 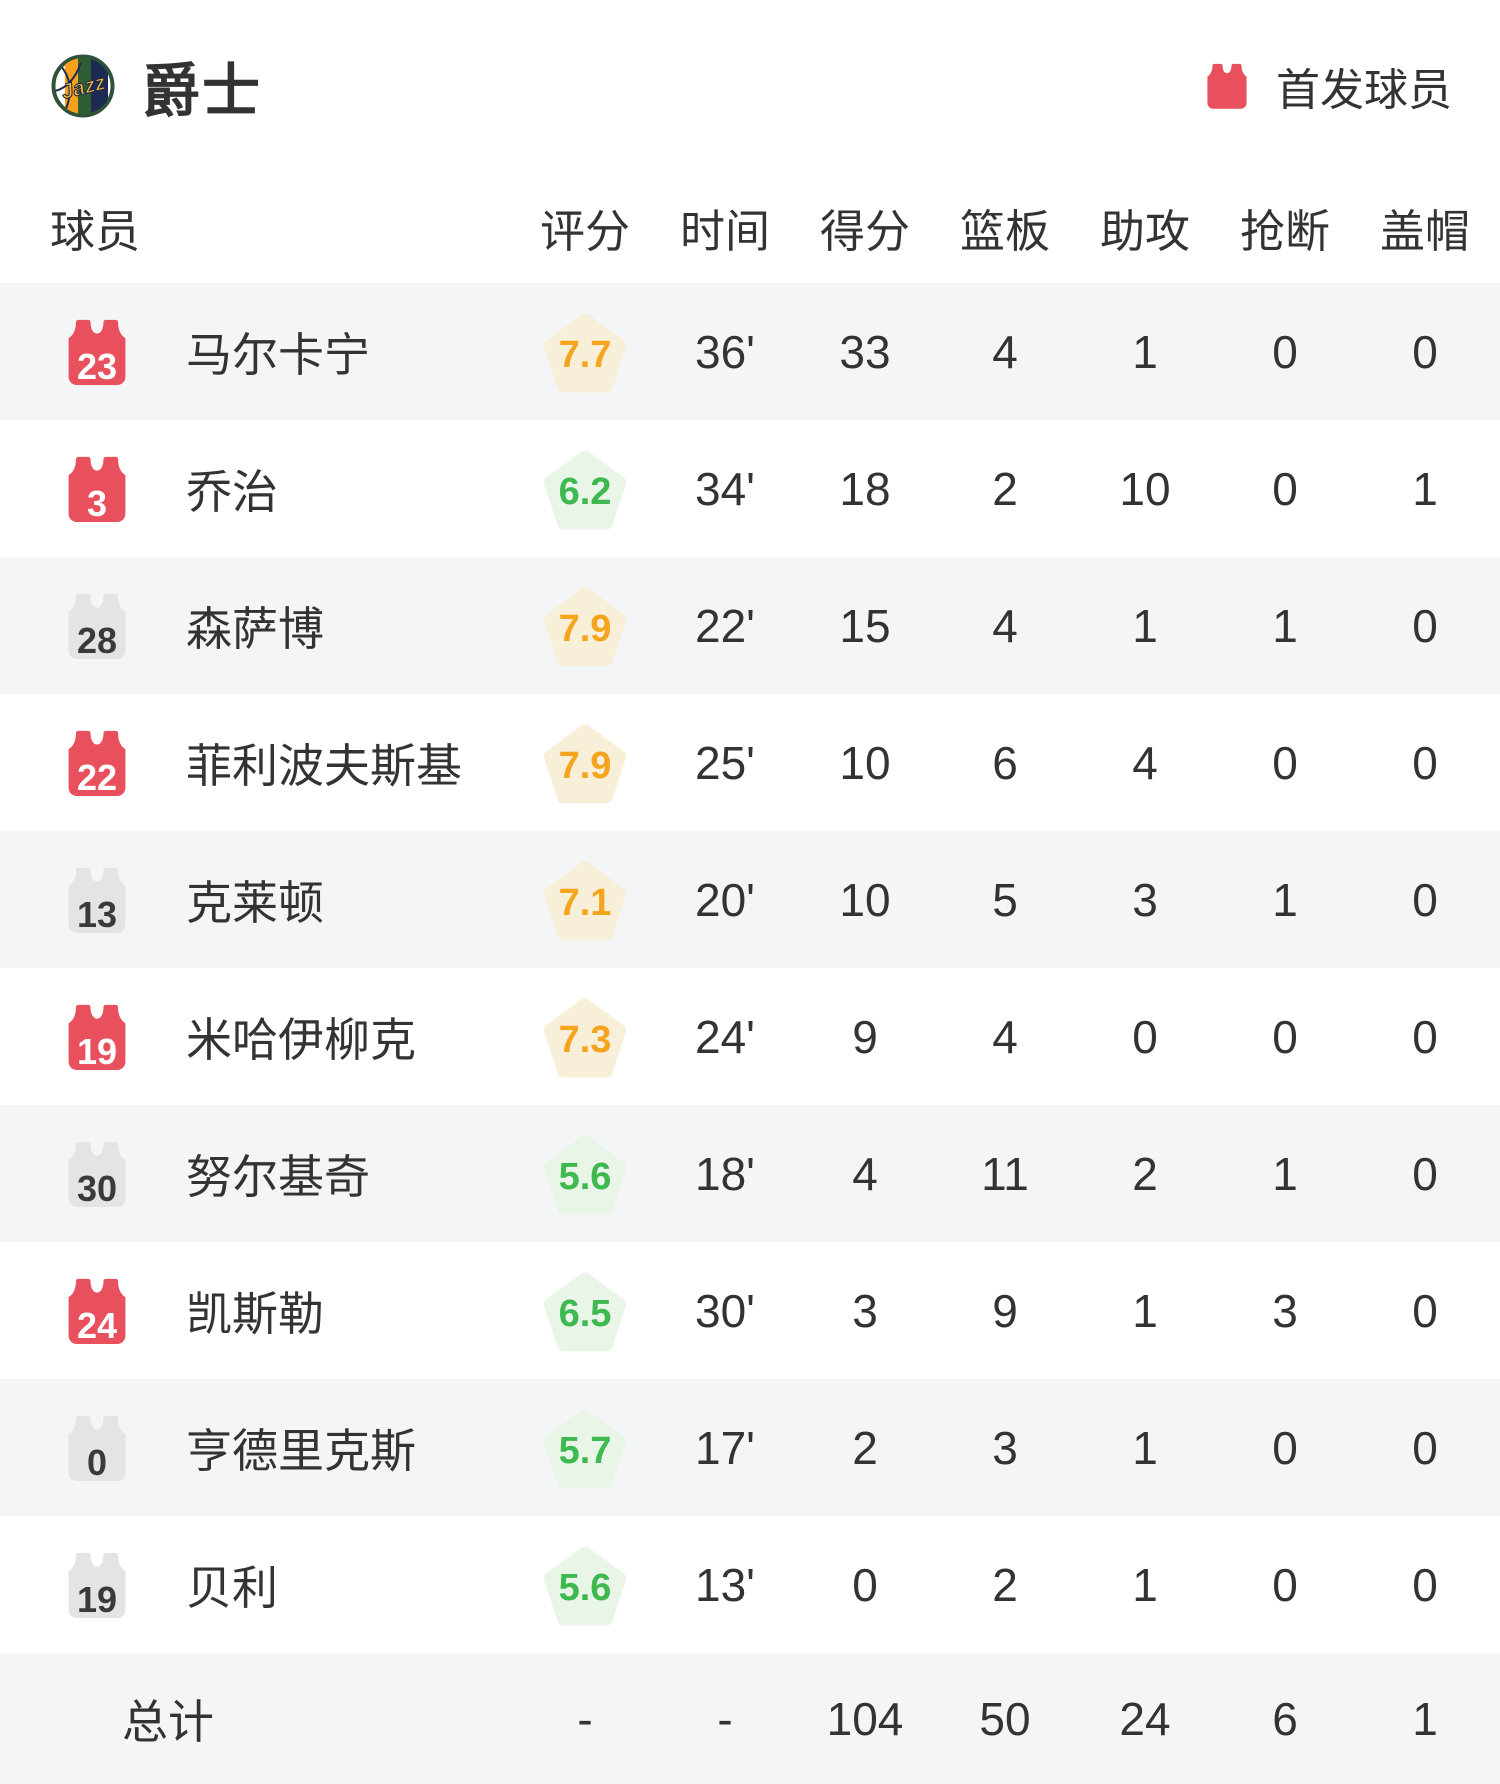 What do you see at coordinates (97, 366) in the screenshot?
I see `jersey-number: 23` at bounding box center [97, 366].